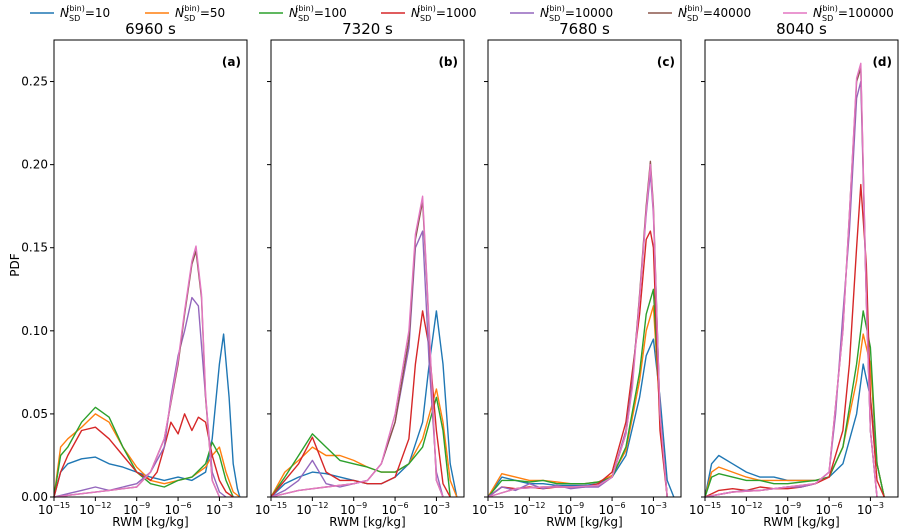 The width and height of the screenshot is (906, 530). Describe the element at coordinates (200, 13) in the screenshot. I see `legend-label: NSD(bin)=50` at that location.